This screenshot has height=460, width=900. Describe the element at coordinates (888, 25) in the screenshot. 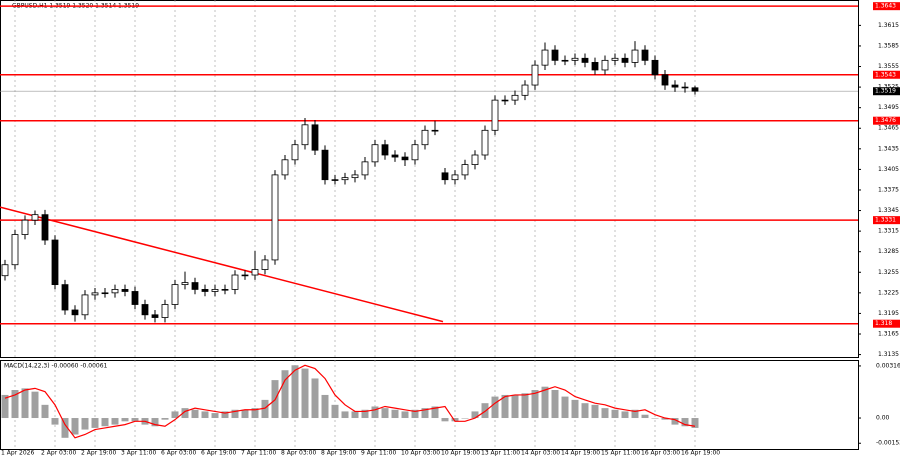

I see `y-tick-label: 1.3615` at that location.